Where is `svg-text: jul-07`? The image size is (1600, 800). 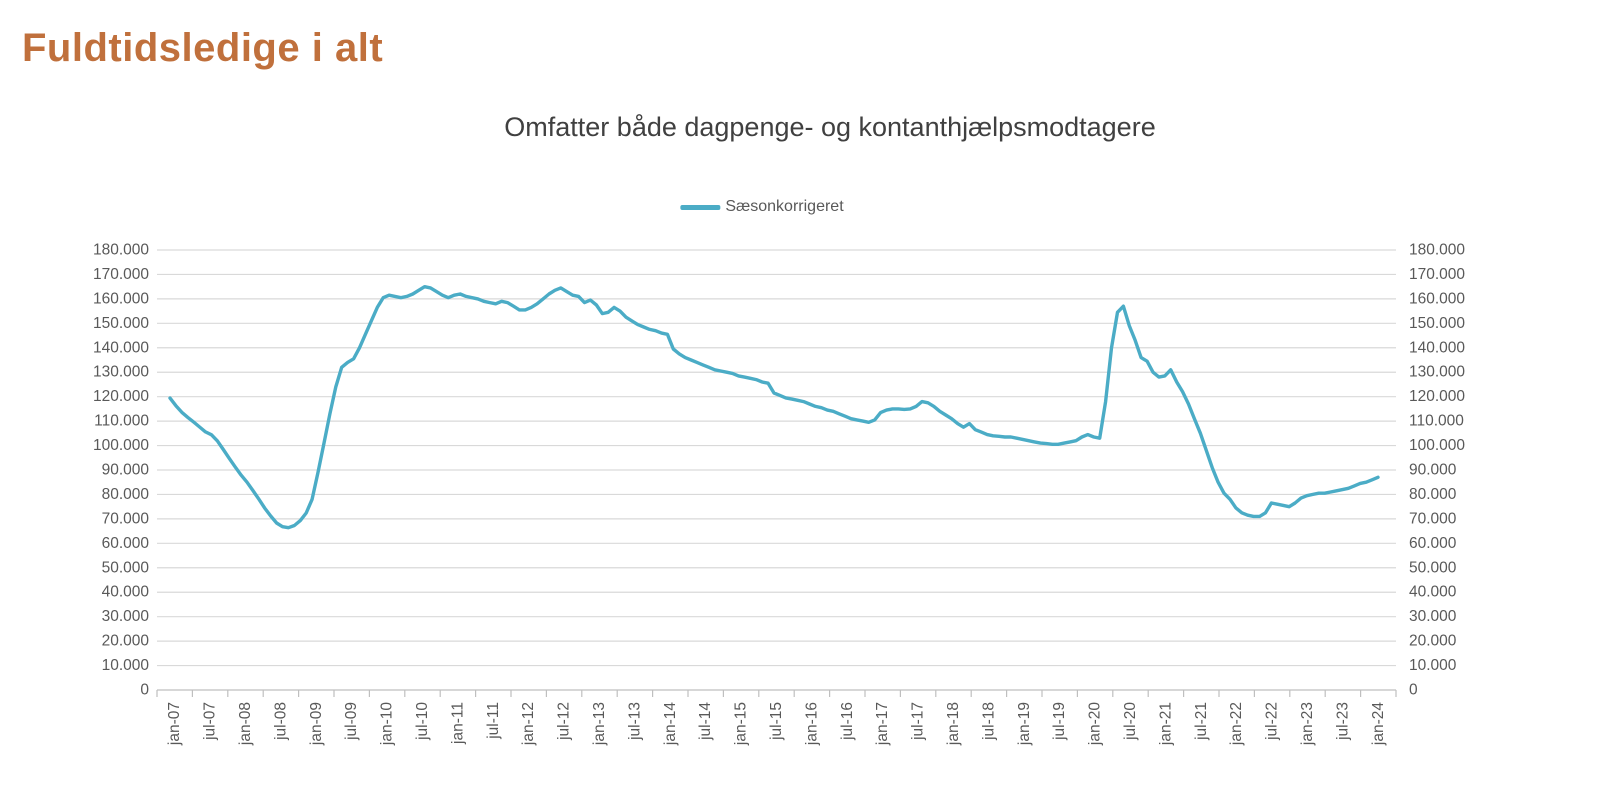 svg-text: jul-07 is located at coordinates (210, 721).